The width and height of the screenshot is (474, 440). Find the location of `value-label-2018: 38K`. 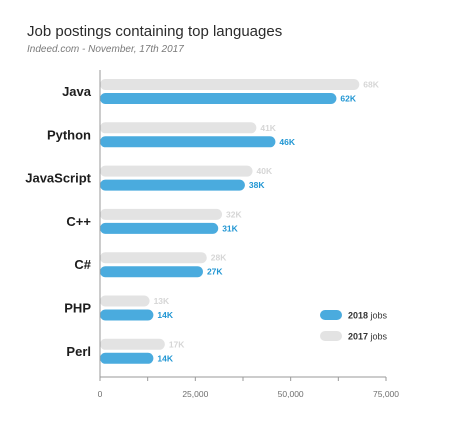

value-label-2018: 38K is located at coordinates (257, 185).